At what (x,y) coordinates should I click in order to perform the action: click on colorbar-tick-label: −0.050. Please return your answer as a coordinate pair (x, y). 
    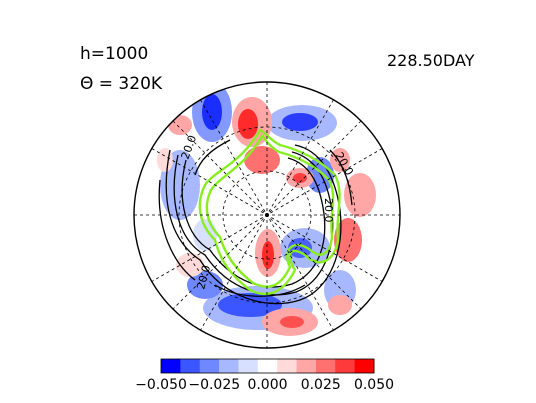
    Looking at the image, I should click on (161, 385).